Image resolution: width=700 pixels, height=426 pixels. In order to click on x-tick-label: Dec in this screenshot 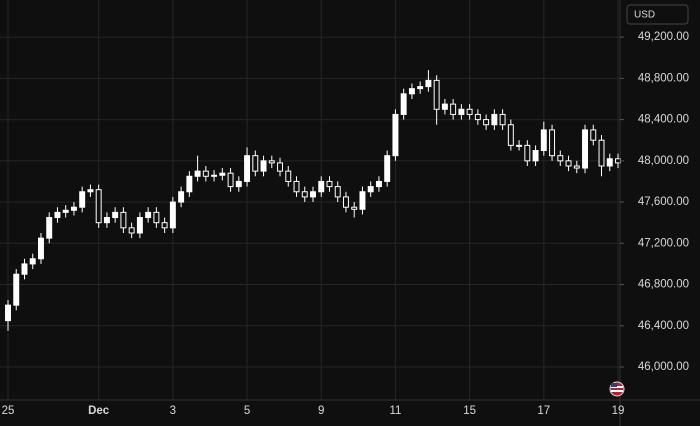, I will do `click(99, 411)`.